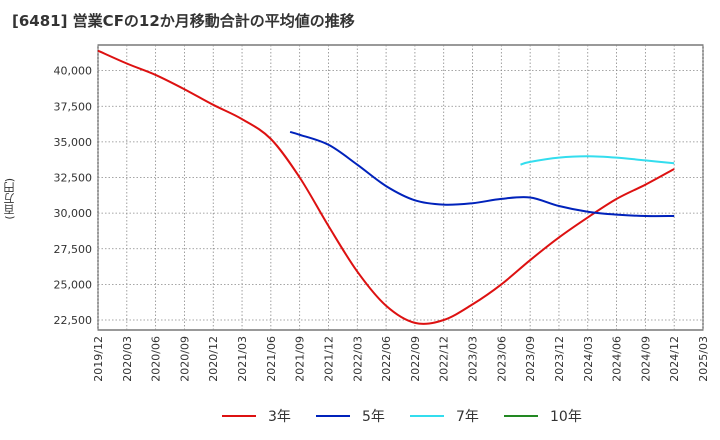 The image size is (720, 440). Describe the element at coordinates (386, 359) in the screenshot. I see `x-tick-label: 2022/06` at that location.